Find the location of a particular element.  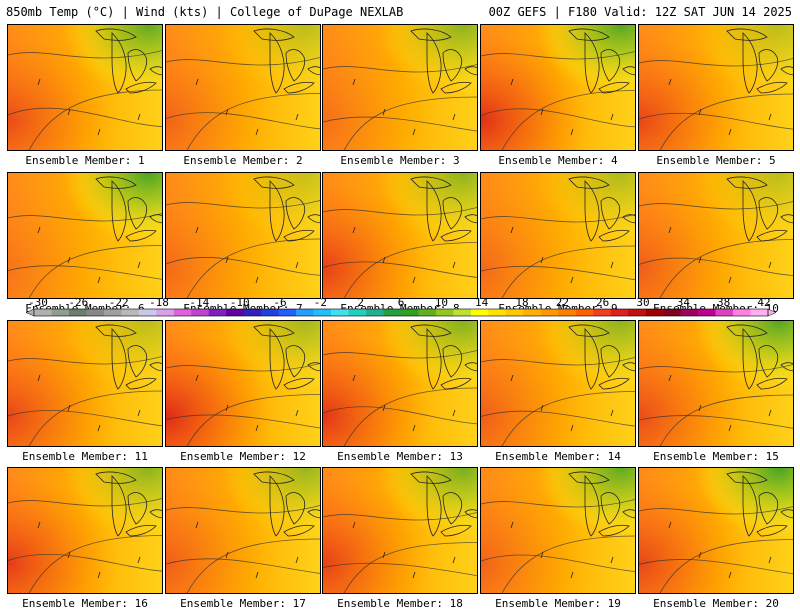

colorbar-tick-label: 30 is located at coordinates (642, 302).